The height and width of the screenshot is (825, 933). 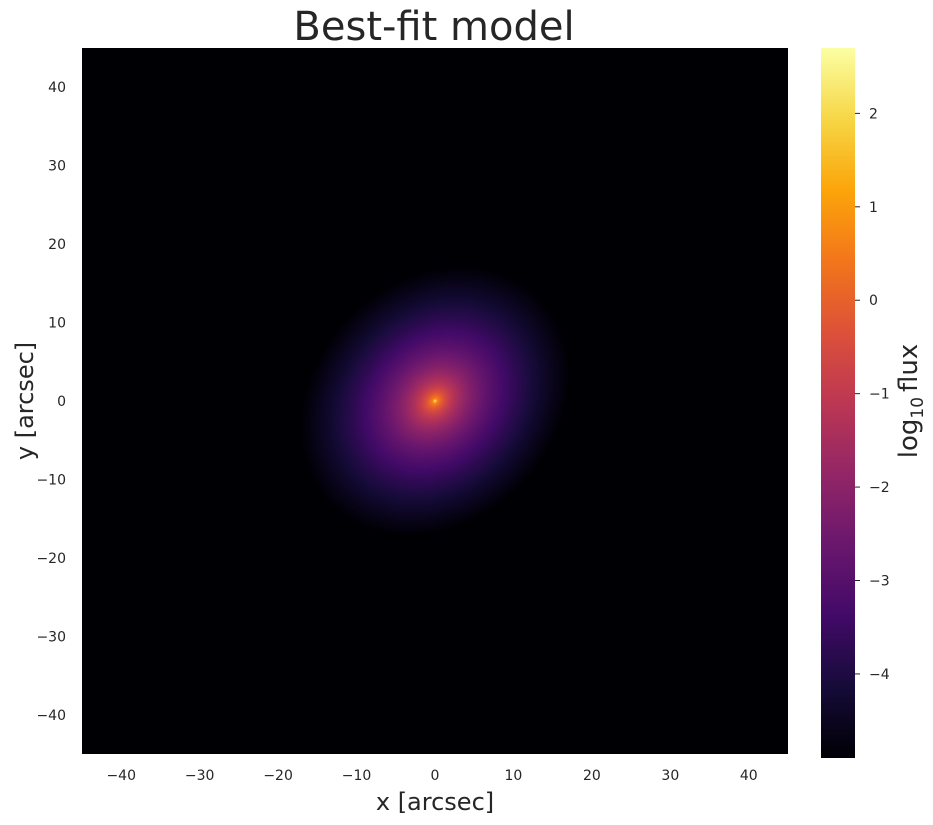 I want to click on x-tick-label: 20, so click(x=592, y=776).